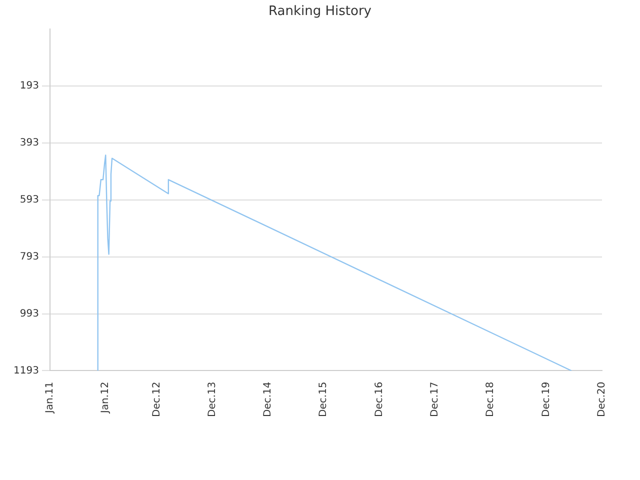  I want to click on x-tick-label: Dec.12, so click(156, 400).